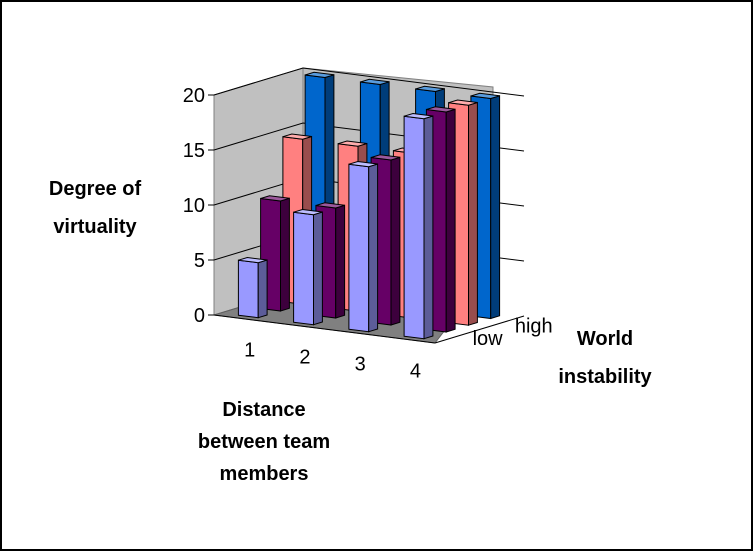 The width and height of the screenshot is (753, 551). Describe the element at coordinates (199, 261) in the screenshot. I see `y-tick-label: 5` at that location.